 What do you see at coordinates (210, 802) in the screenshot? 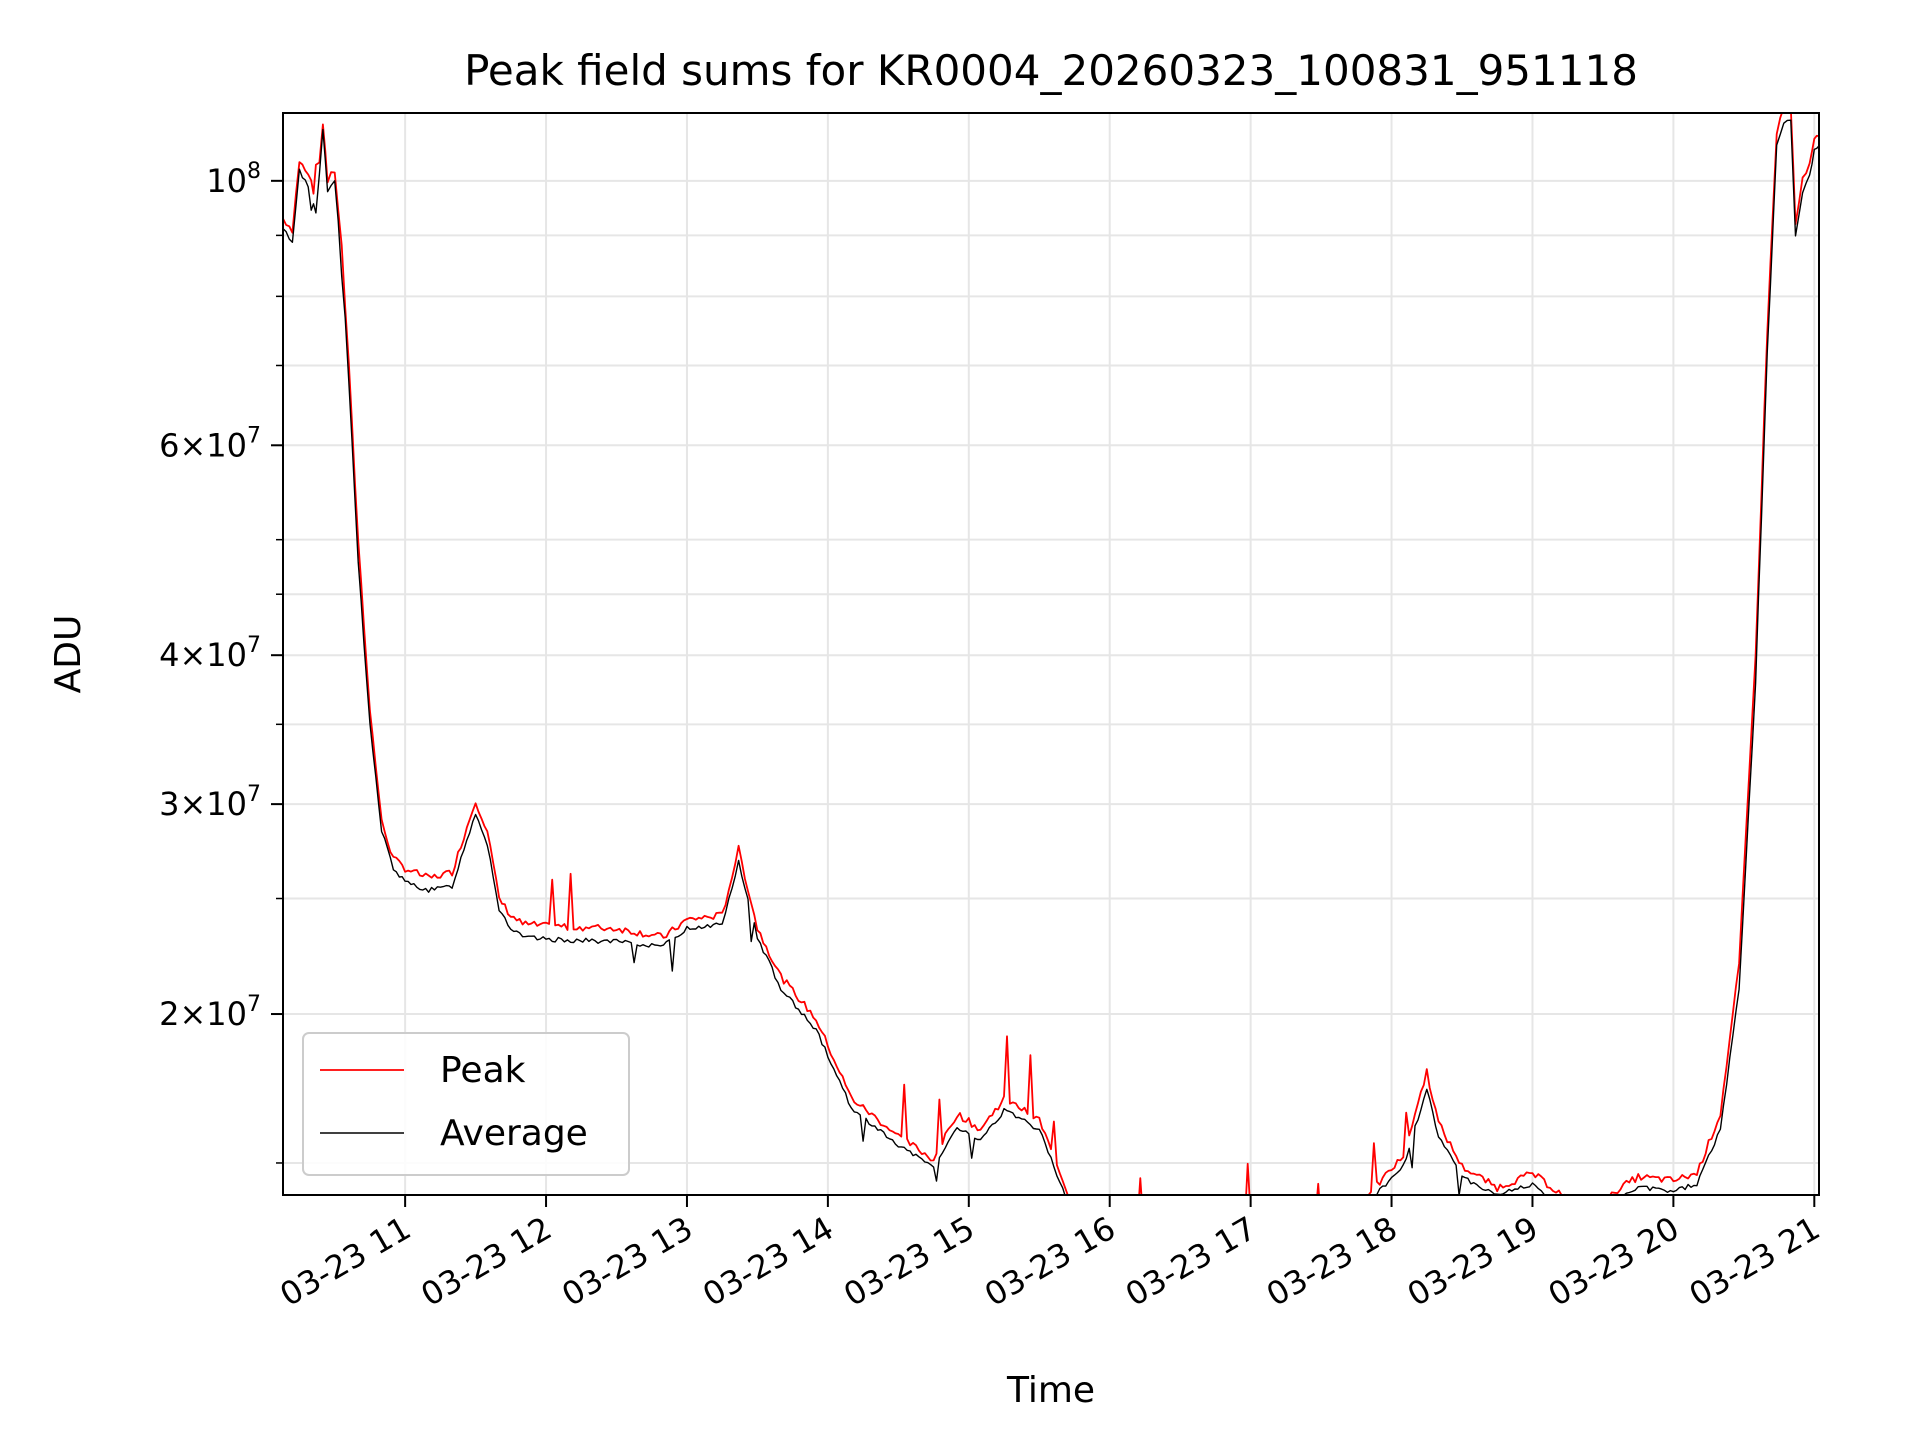
I see `y-tick-label: 3×107` at bounding box center [210, 802].